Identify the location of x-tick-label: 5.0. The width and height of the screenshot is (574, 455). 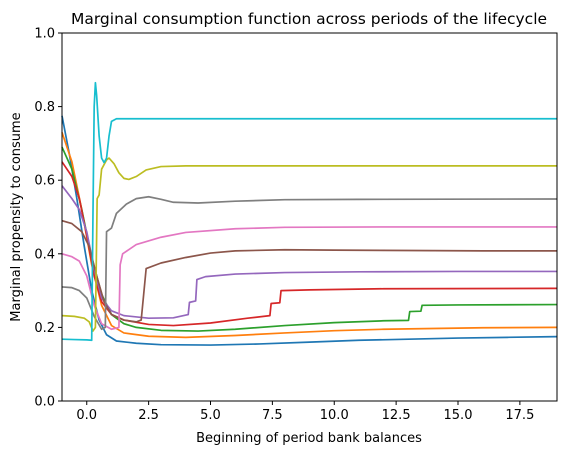
(210, 415).